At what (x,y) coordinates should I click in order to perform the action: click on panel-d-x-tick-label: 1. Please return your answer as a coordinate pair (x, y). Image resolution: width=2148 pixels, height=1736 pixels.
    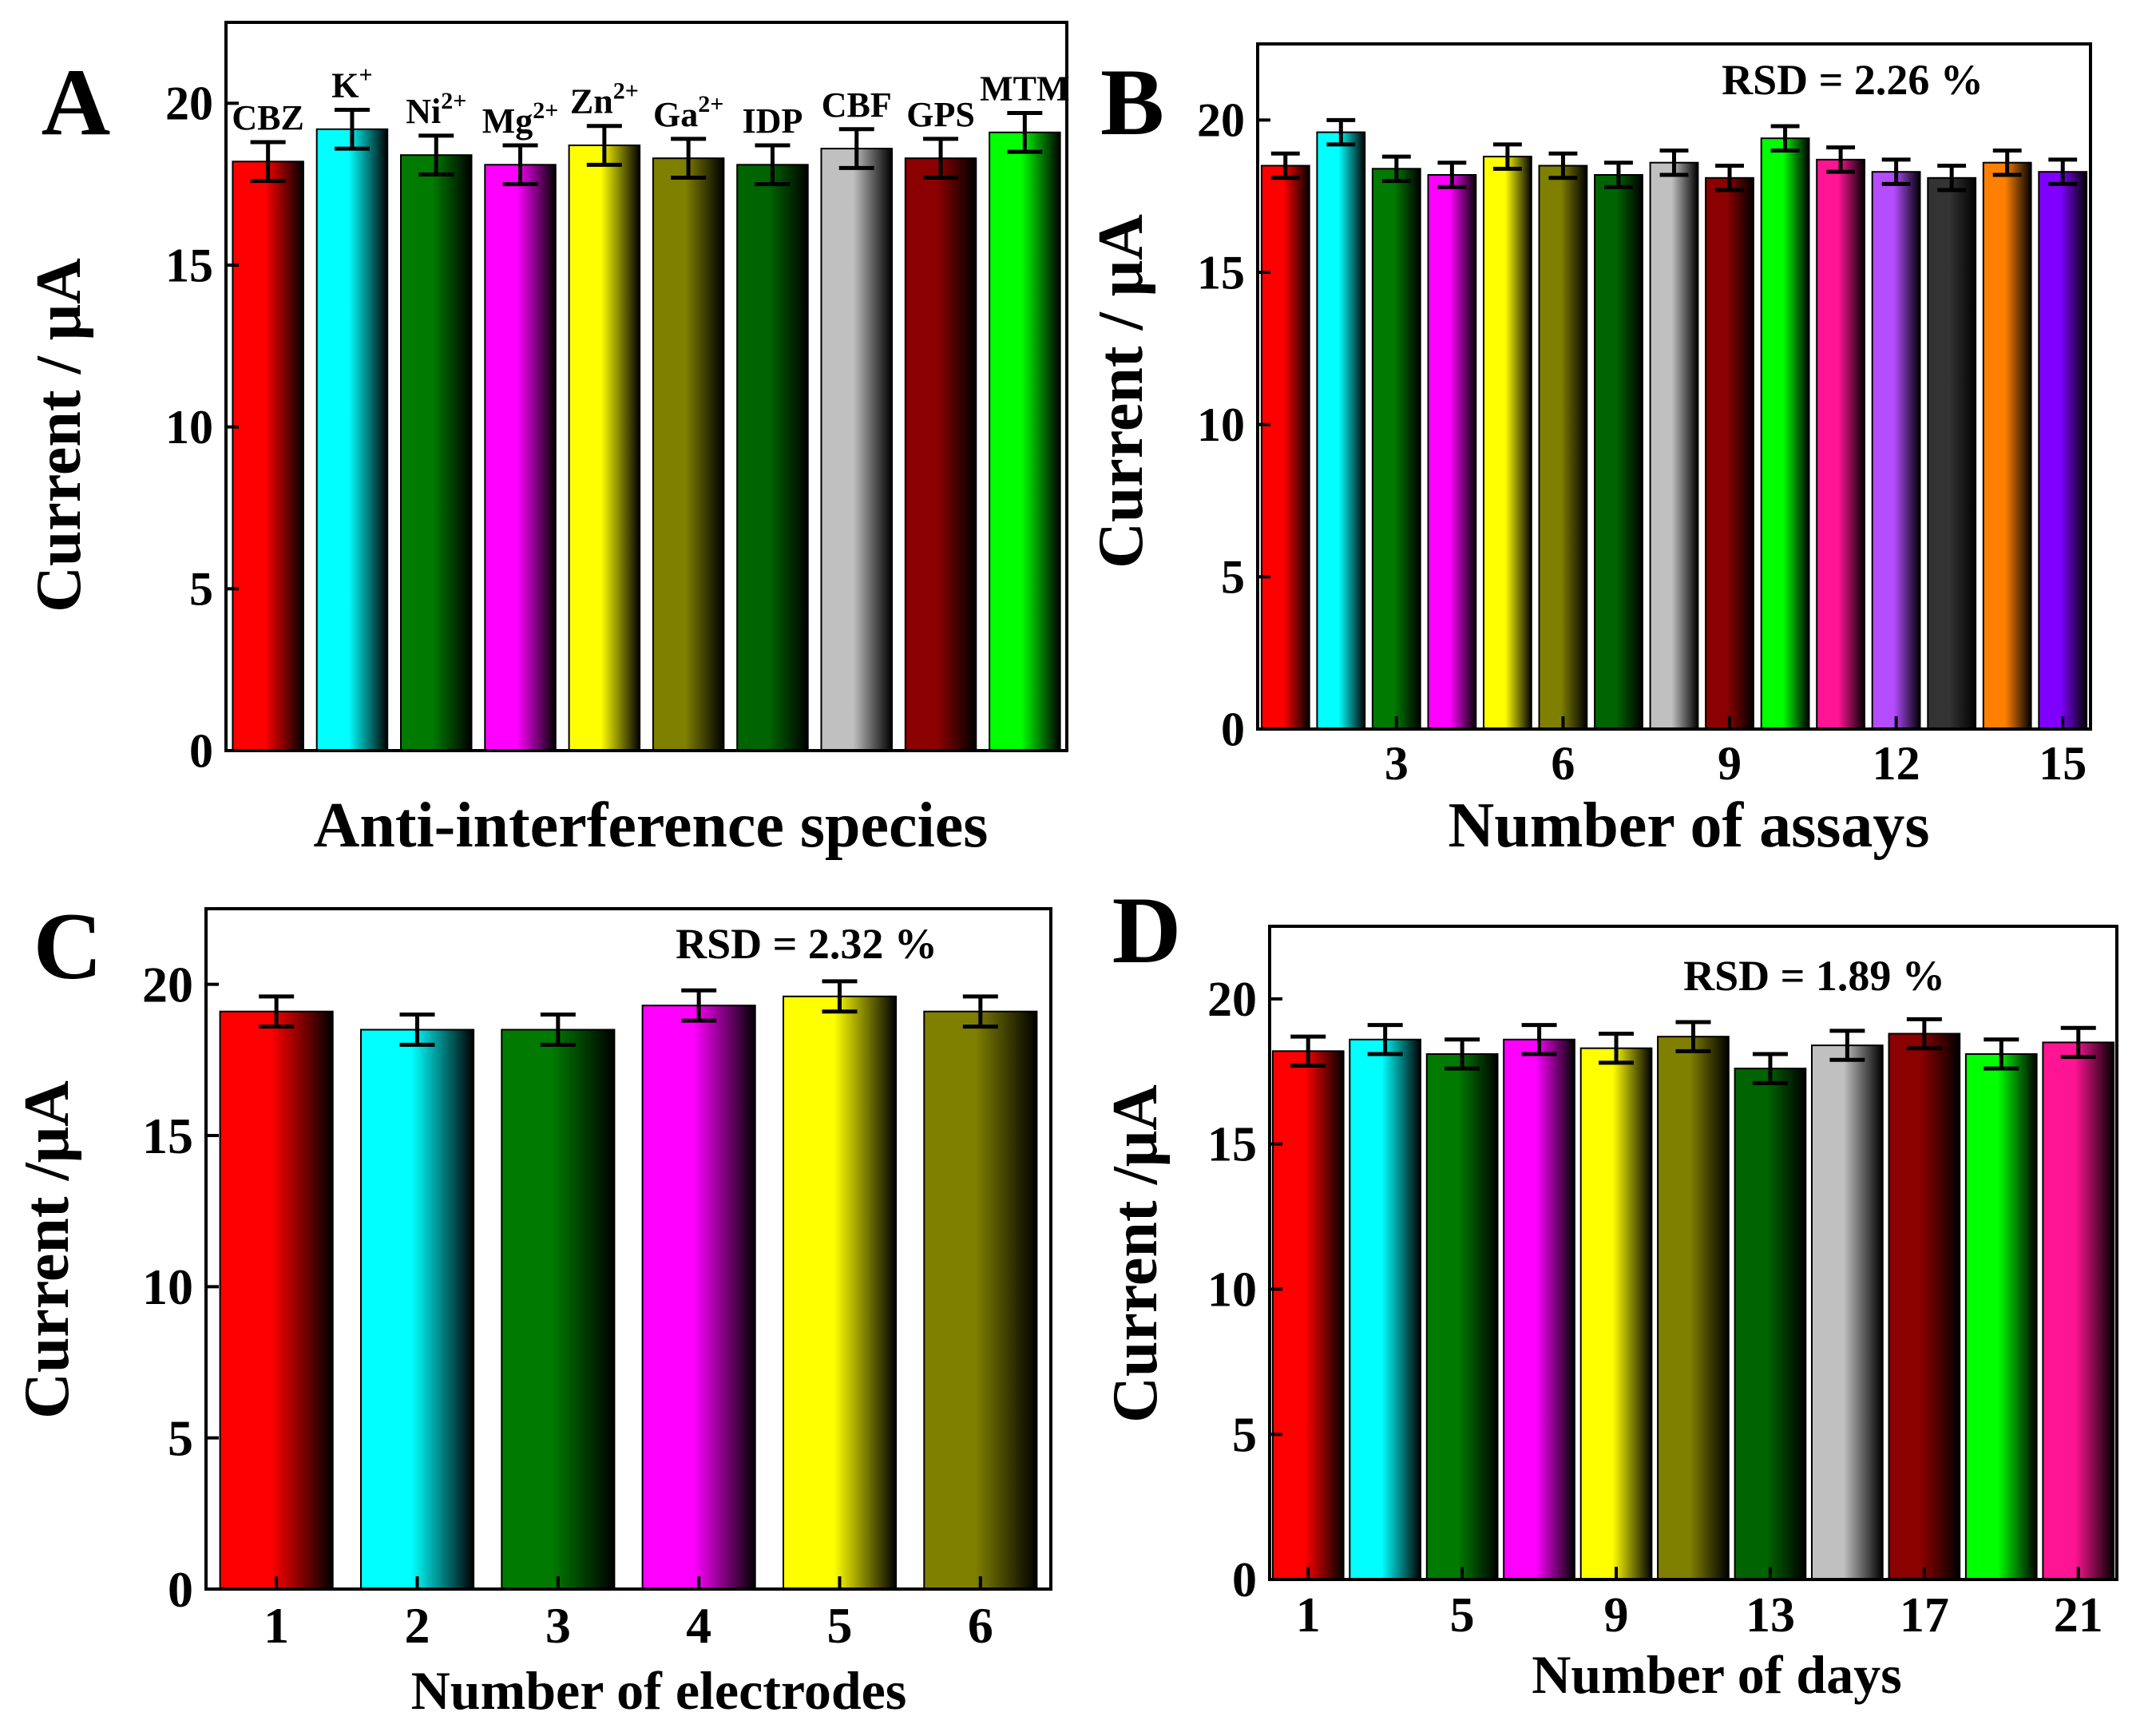
    Looking at the image, I should click on (1309, 1615).